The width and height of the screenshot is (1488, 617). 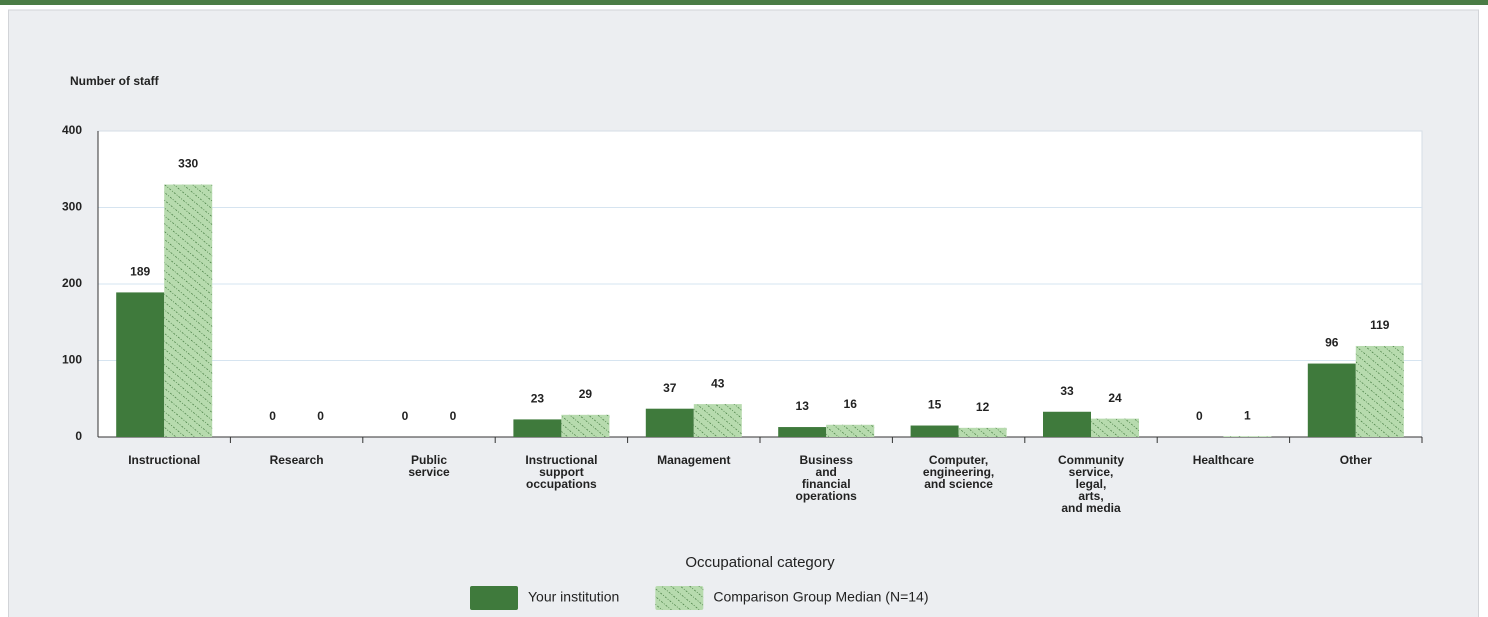 What do you see at coordinates (744, 2) in the screenshot?
I see `top-bar` at bounding box center [744, 2].